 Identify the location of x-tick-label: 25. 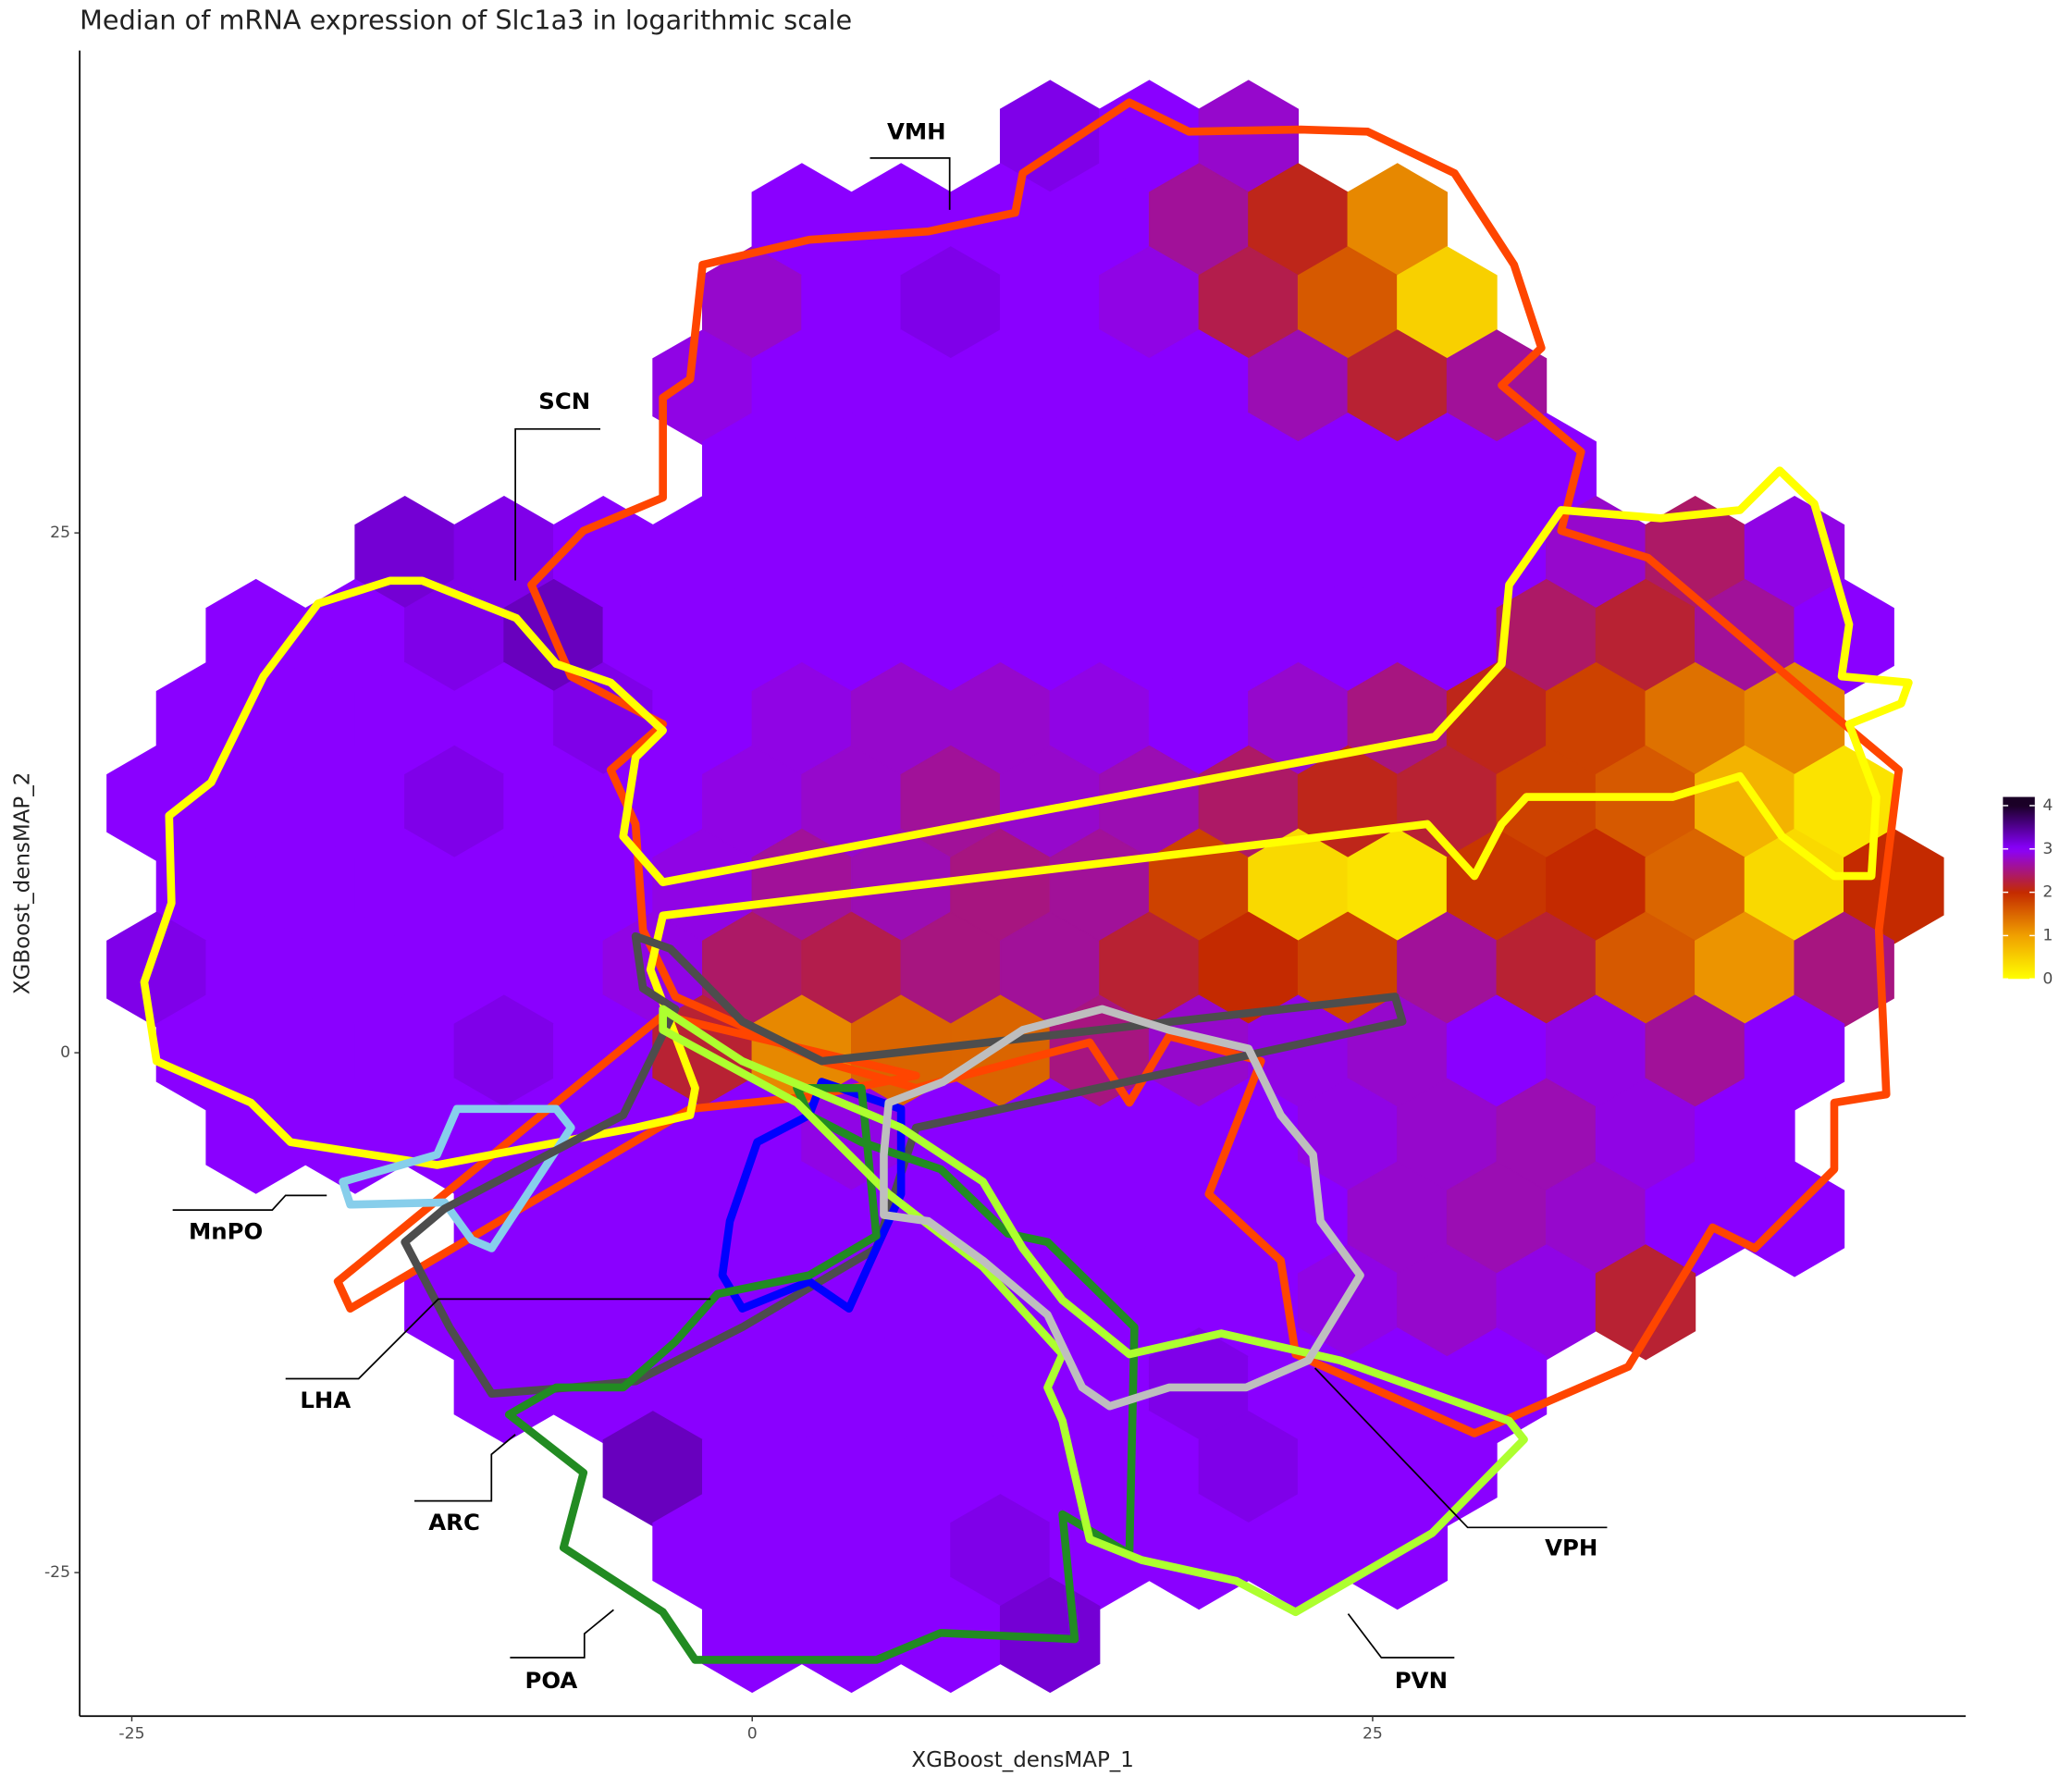
(1373, 1735).